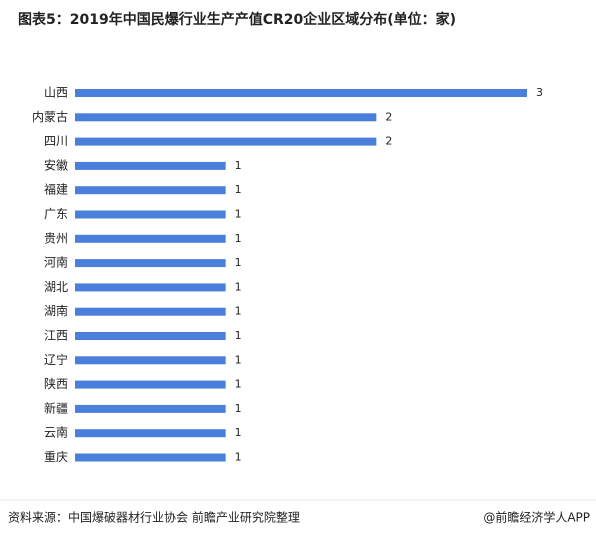 This screenshot has width=596, height=538. Describe the element at coordinates (56, 93) in the screenshot. I see `y-tick-label: 山西` at that location.